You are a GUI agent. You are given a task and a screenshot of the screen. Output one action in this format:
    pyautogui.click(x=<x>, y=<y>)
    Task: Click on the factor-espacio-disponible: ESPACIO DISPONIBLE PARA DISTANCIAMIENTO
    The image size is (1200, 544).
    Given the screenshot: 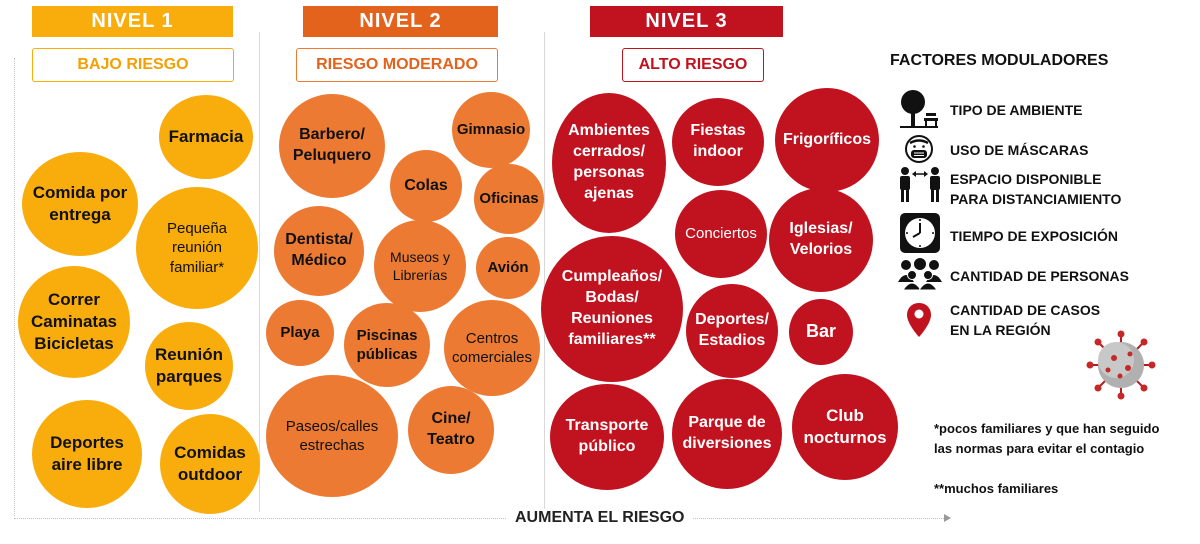 What is the action you would take?
    pyautogui.click(x=1036, y=189)
    